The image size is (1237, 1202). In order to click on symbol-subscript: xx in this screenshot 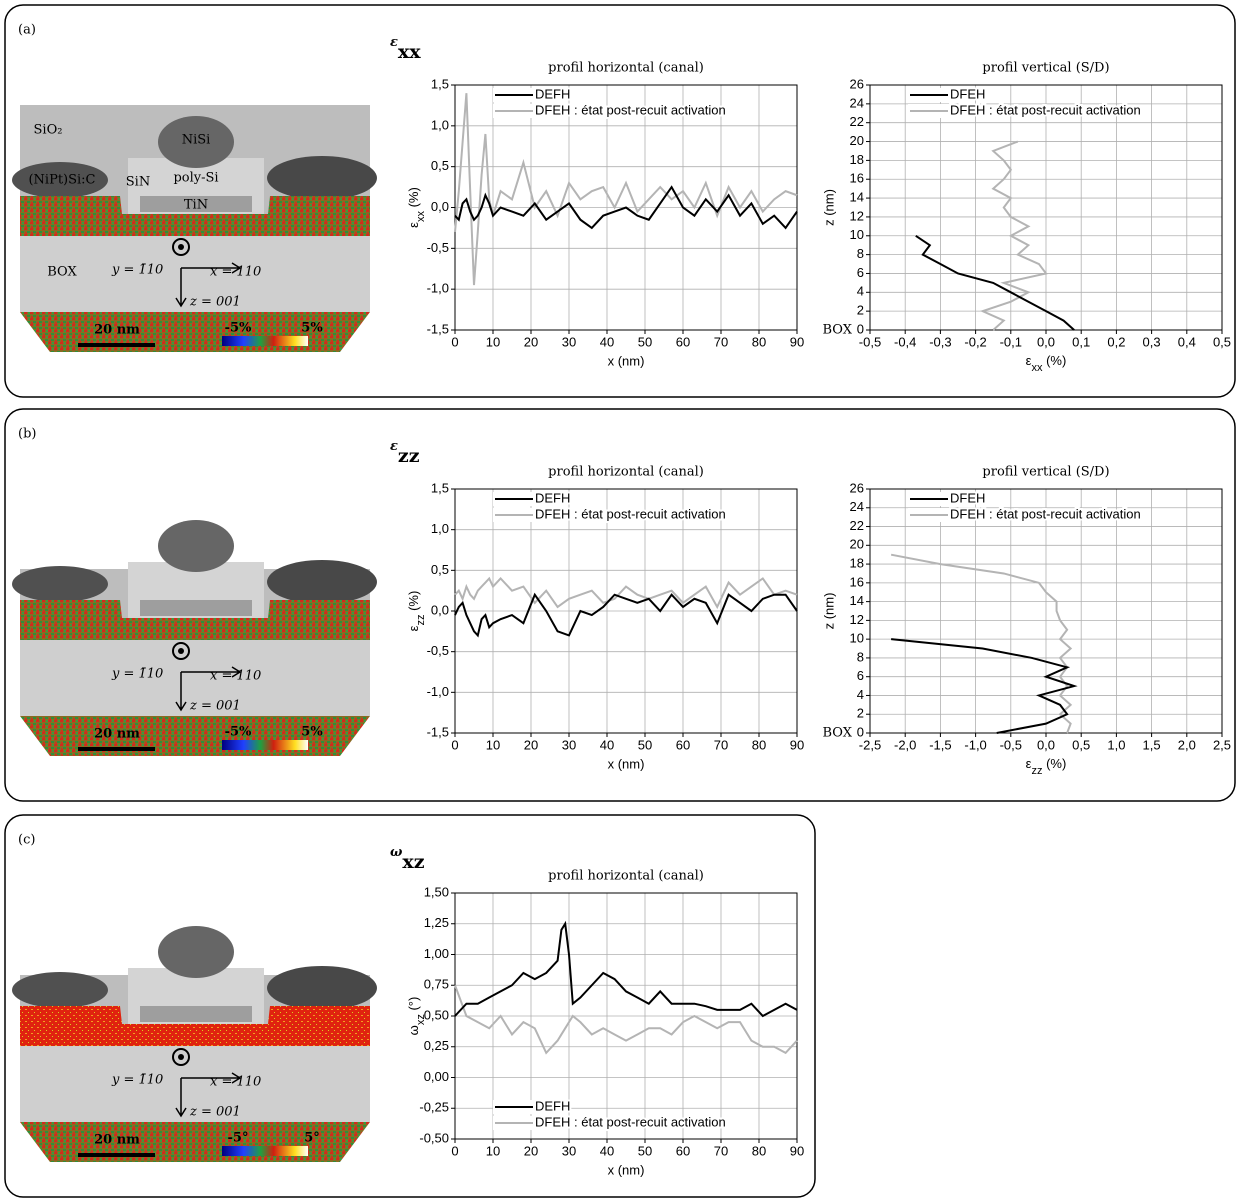, I will do `click(409, 52)`.